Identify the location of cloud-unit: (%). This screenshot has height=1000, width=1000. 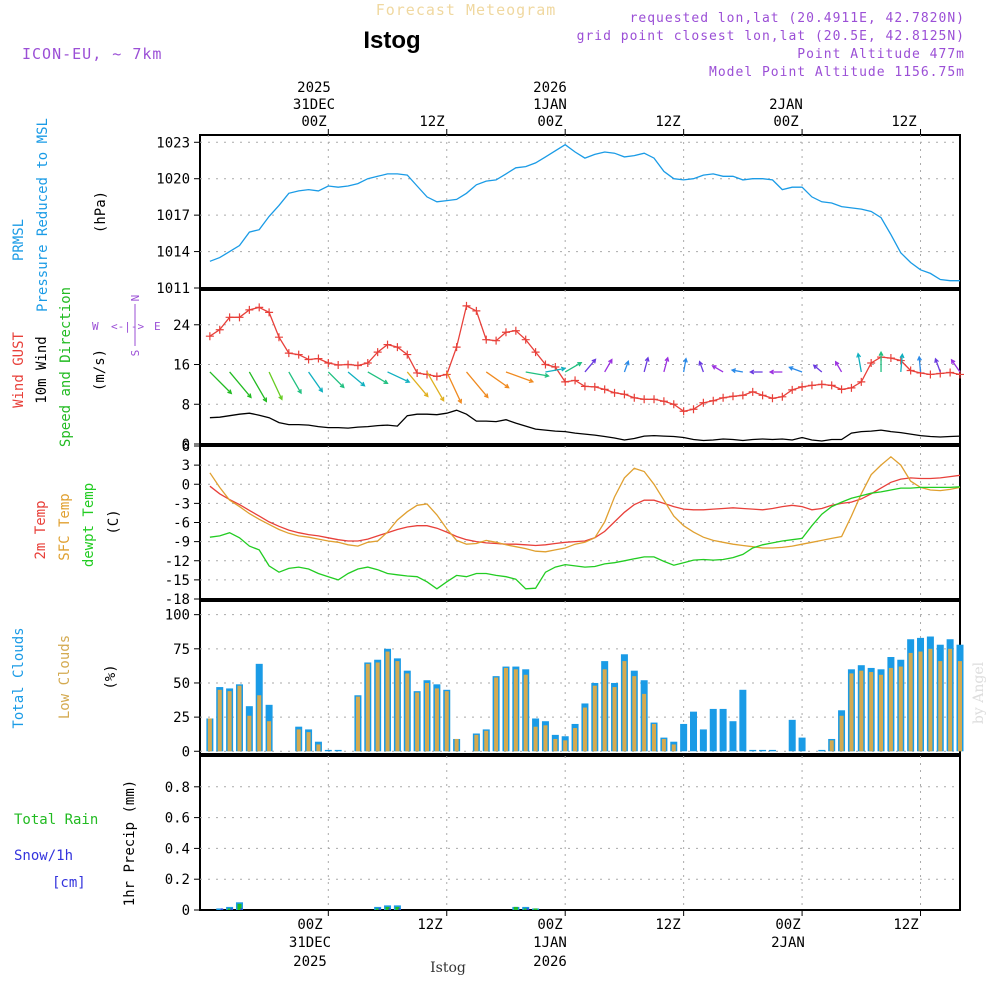
(111, 676).